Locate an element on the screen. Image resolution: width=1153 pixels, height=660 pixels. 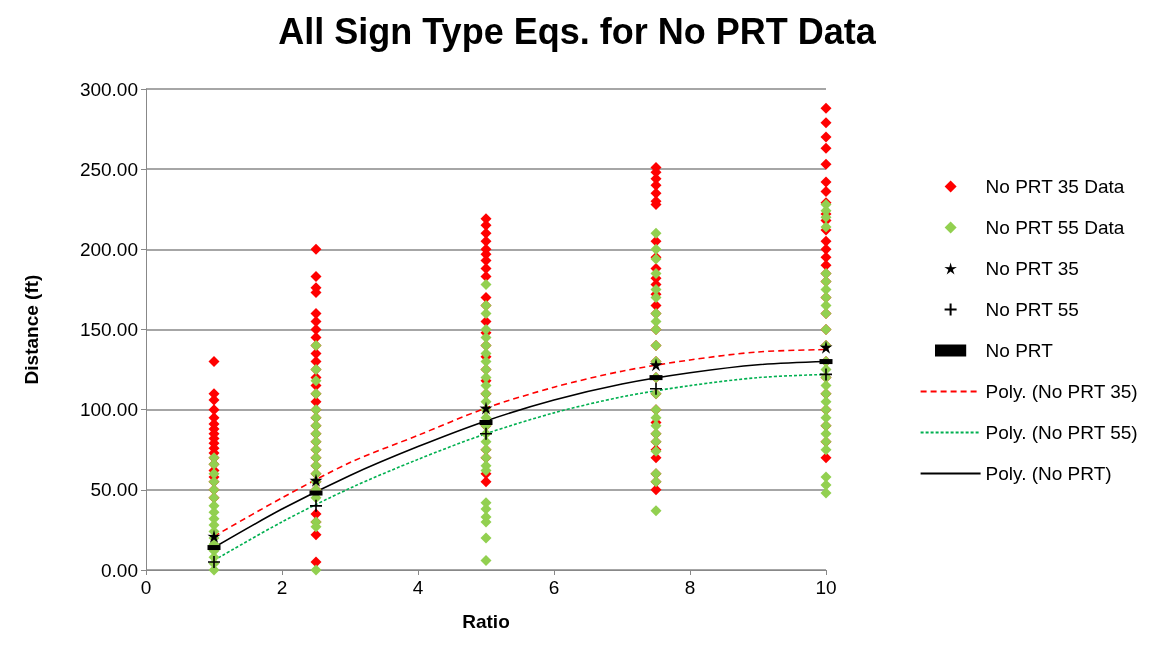
legend-label: No PRT 35 is located at coordinates (1032, 268).